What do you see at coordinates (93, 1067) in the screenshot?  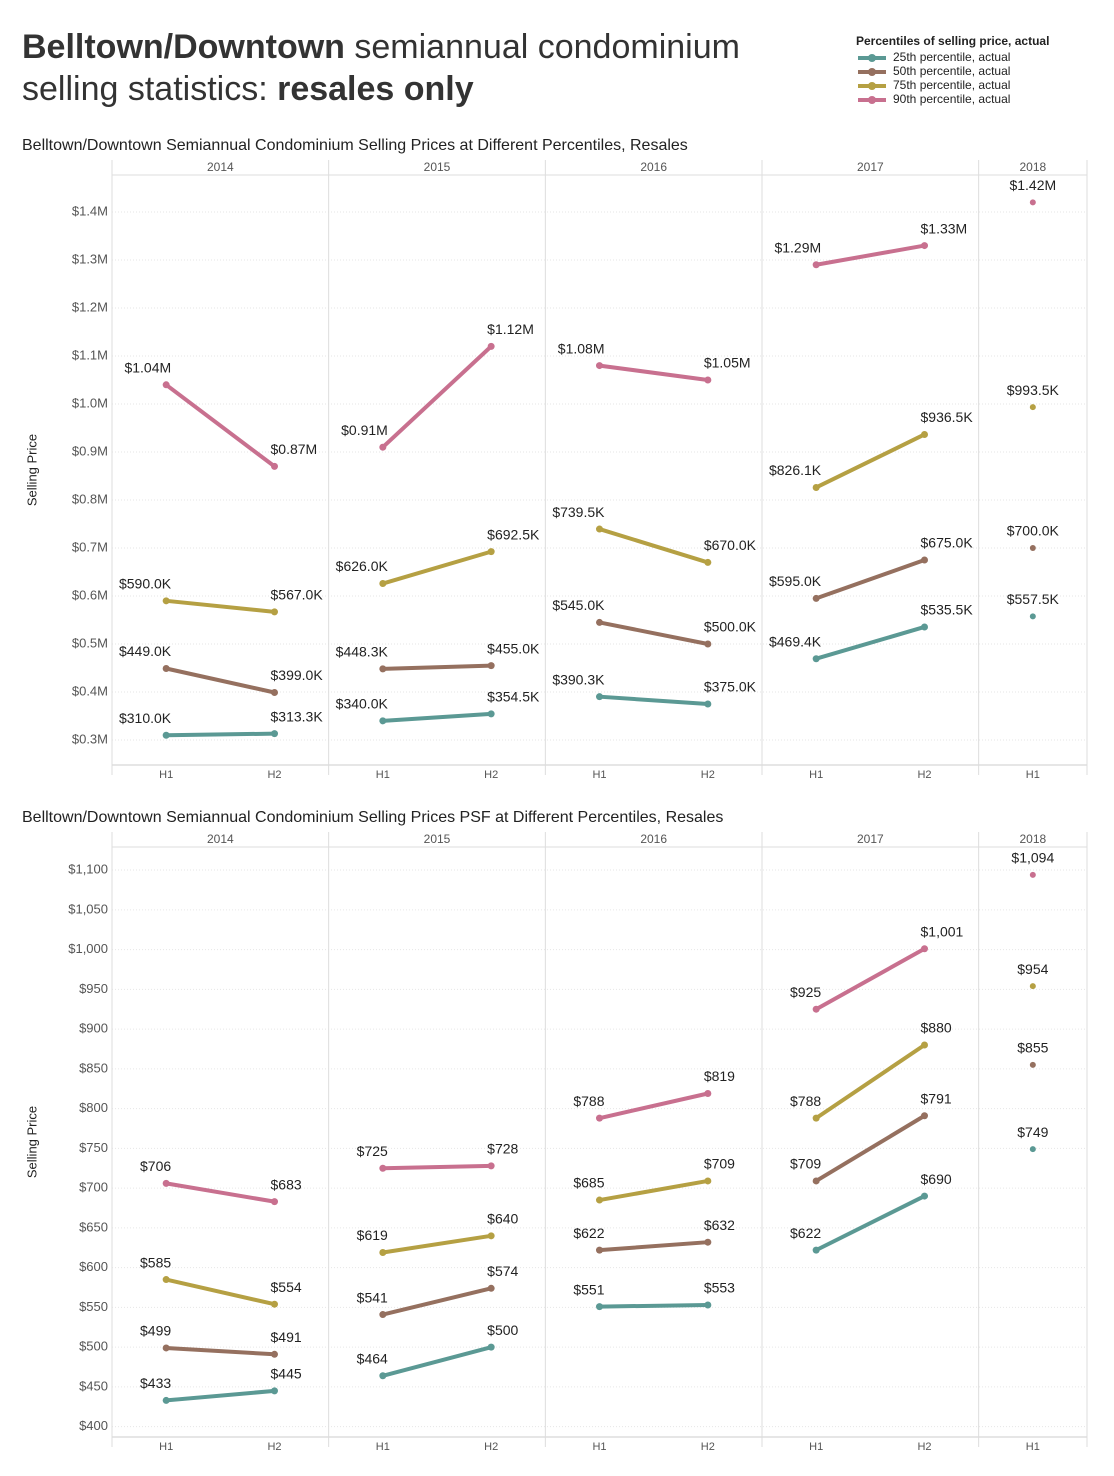 I see `y-tick-label: $850` at bounding box center [93, 1067].